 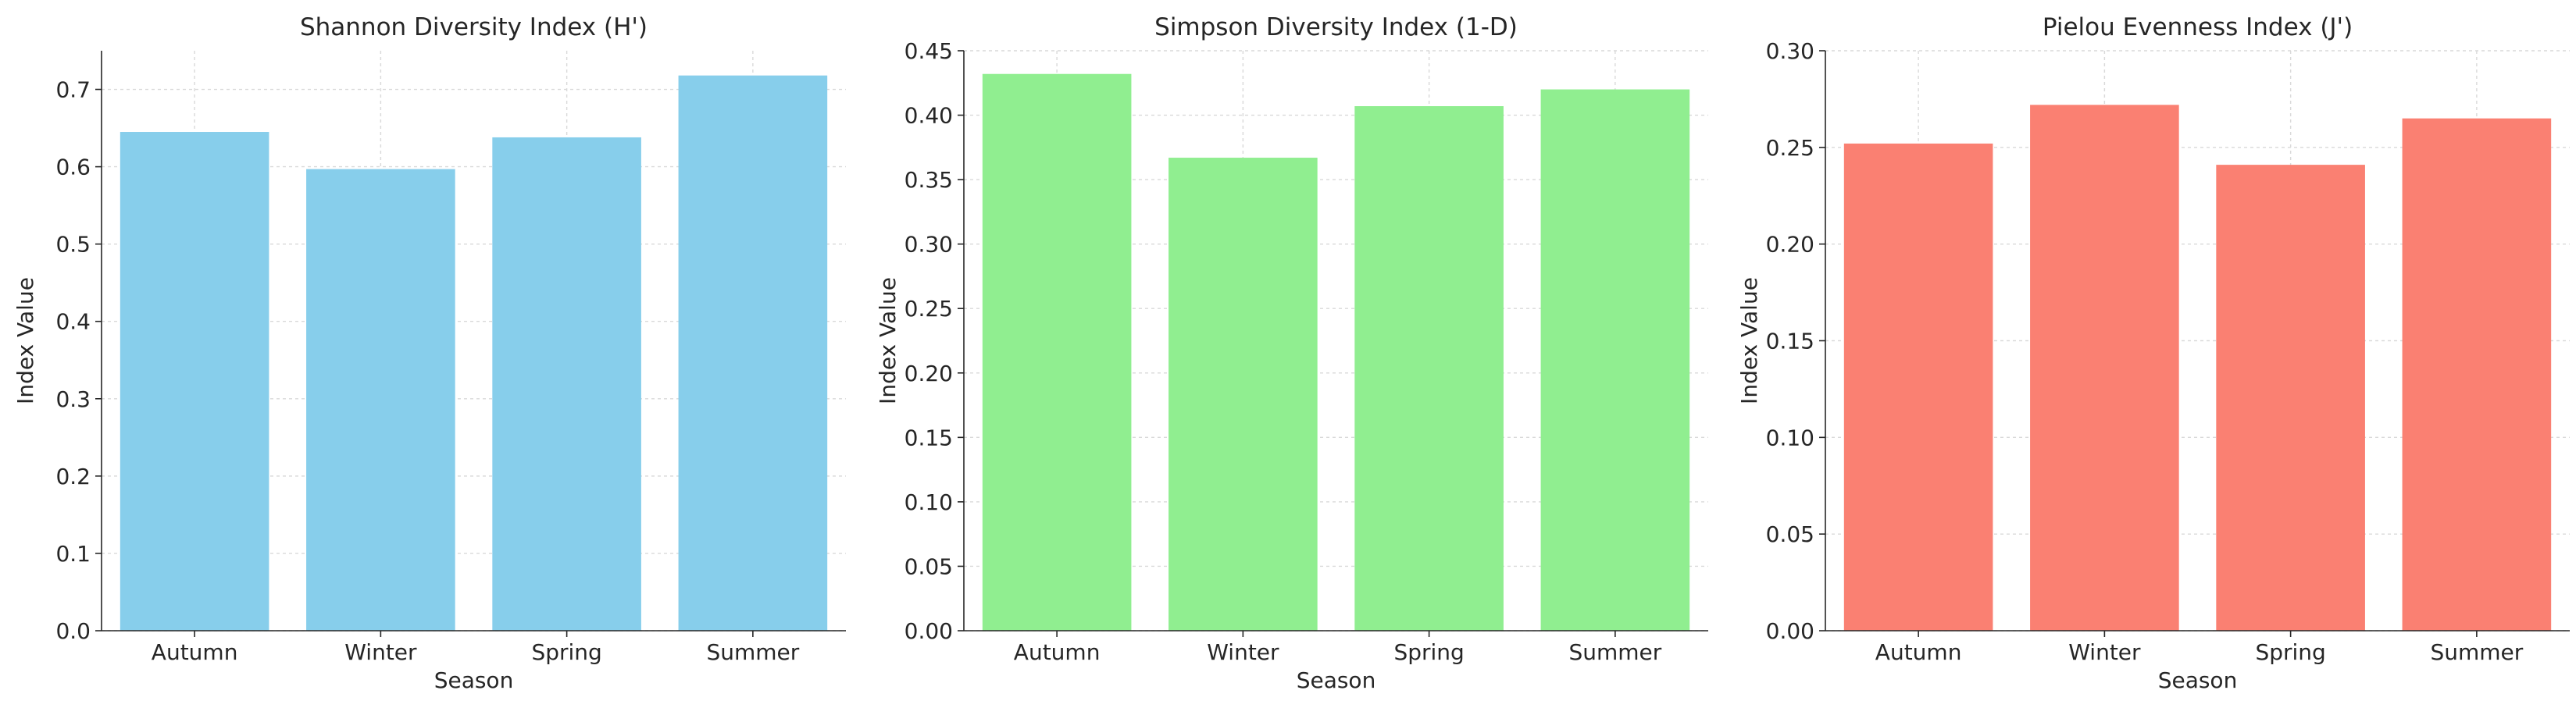 What do you see at coordinates (928, 180) in the screenshot?
I see `y-tick-label: 0.35` at bounding box center [928, 180].